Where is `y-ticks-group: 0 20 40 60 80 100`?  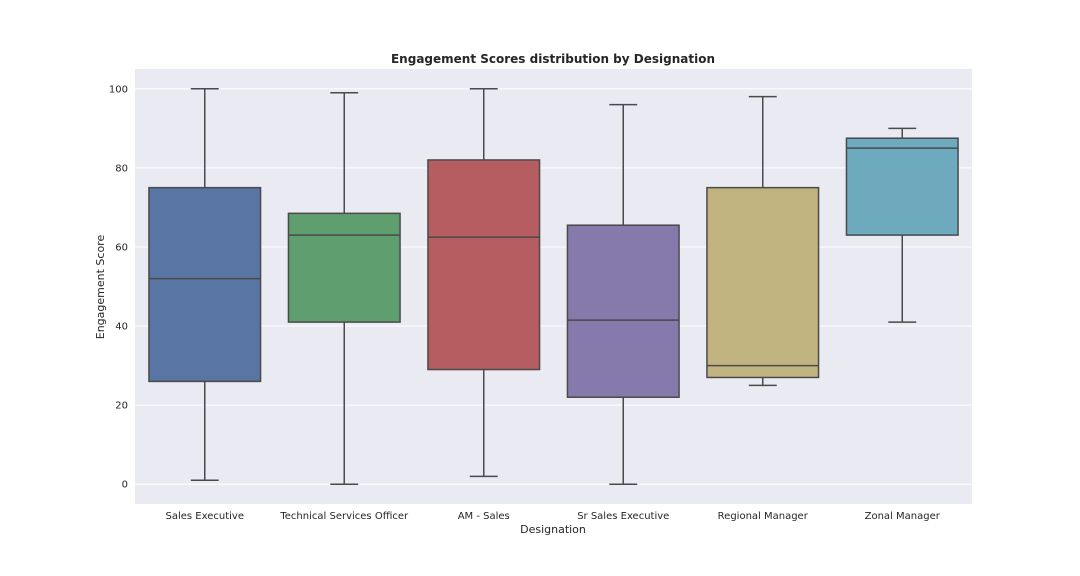 y-ticks-group: 0 20 40 60 80 100 is located at coordinates (118, 287).